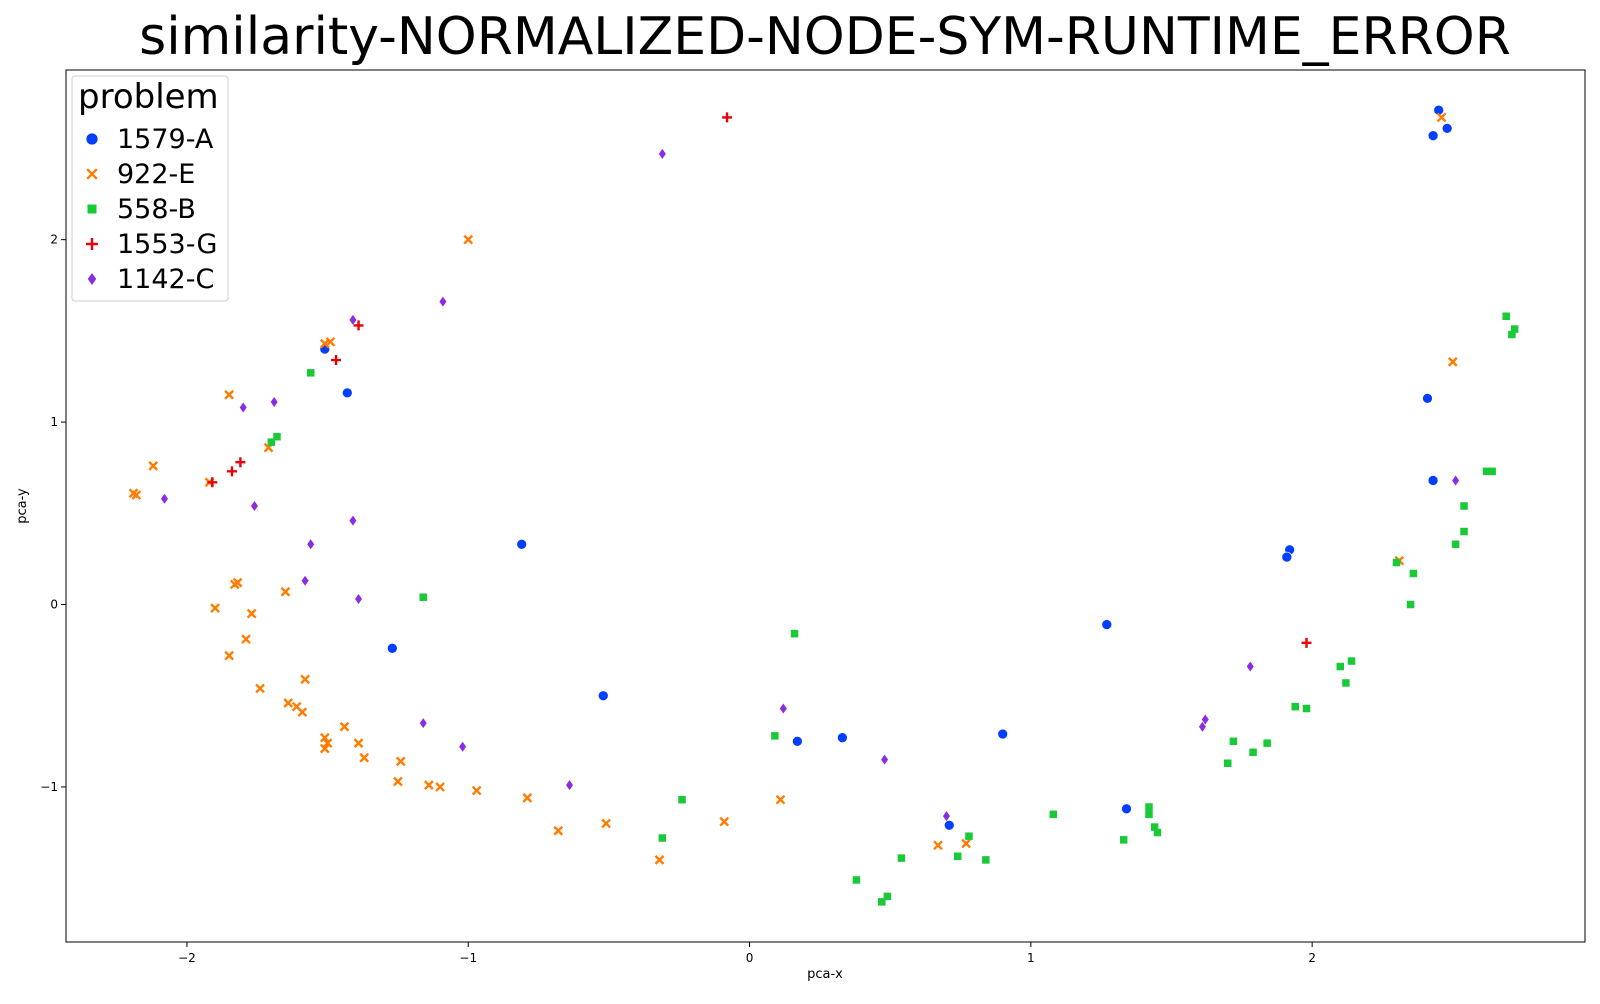 The image size is (1600, 1004). Describe the element at coordinates (54, 422) in the screenshot. I see `y-tick-label: 1` at that location.